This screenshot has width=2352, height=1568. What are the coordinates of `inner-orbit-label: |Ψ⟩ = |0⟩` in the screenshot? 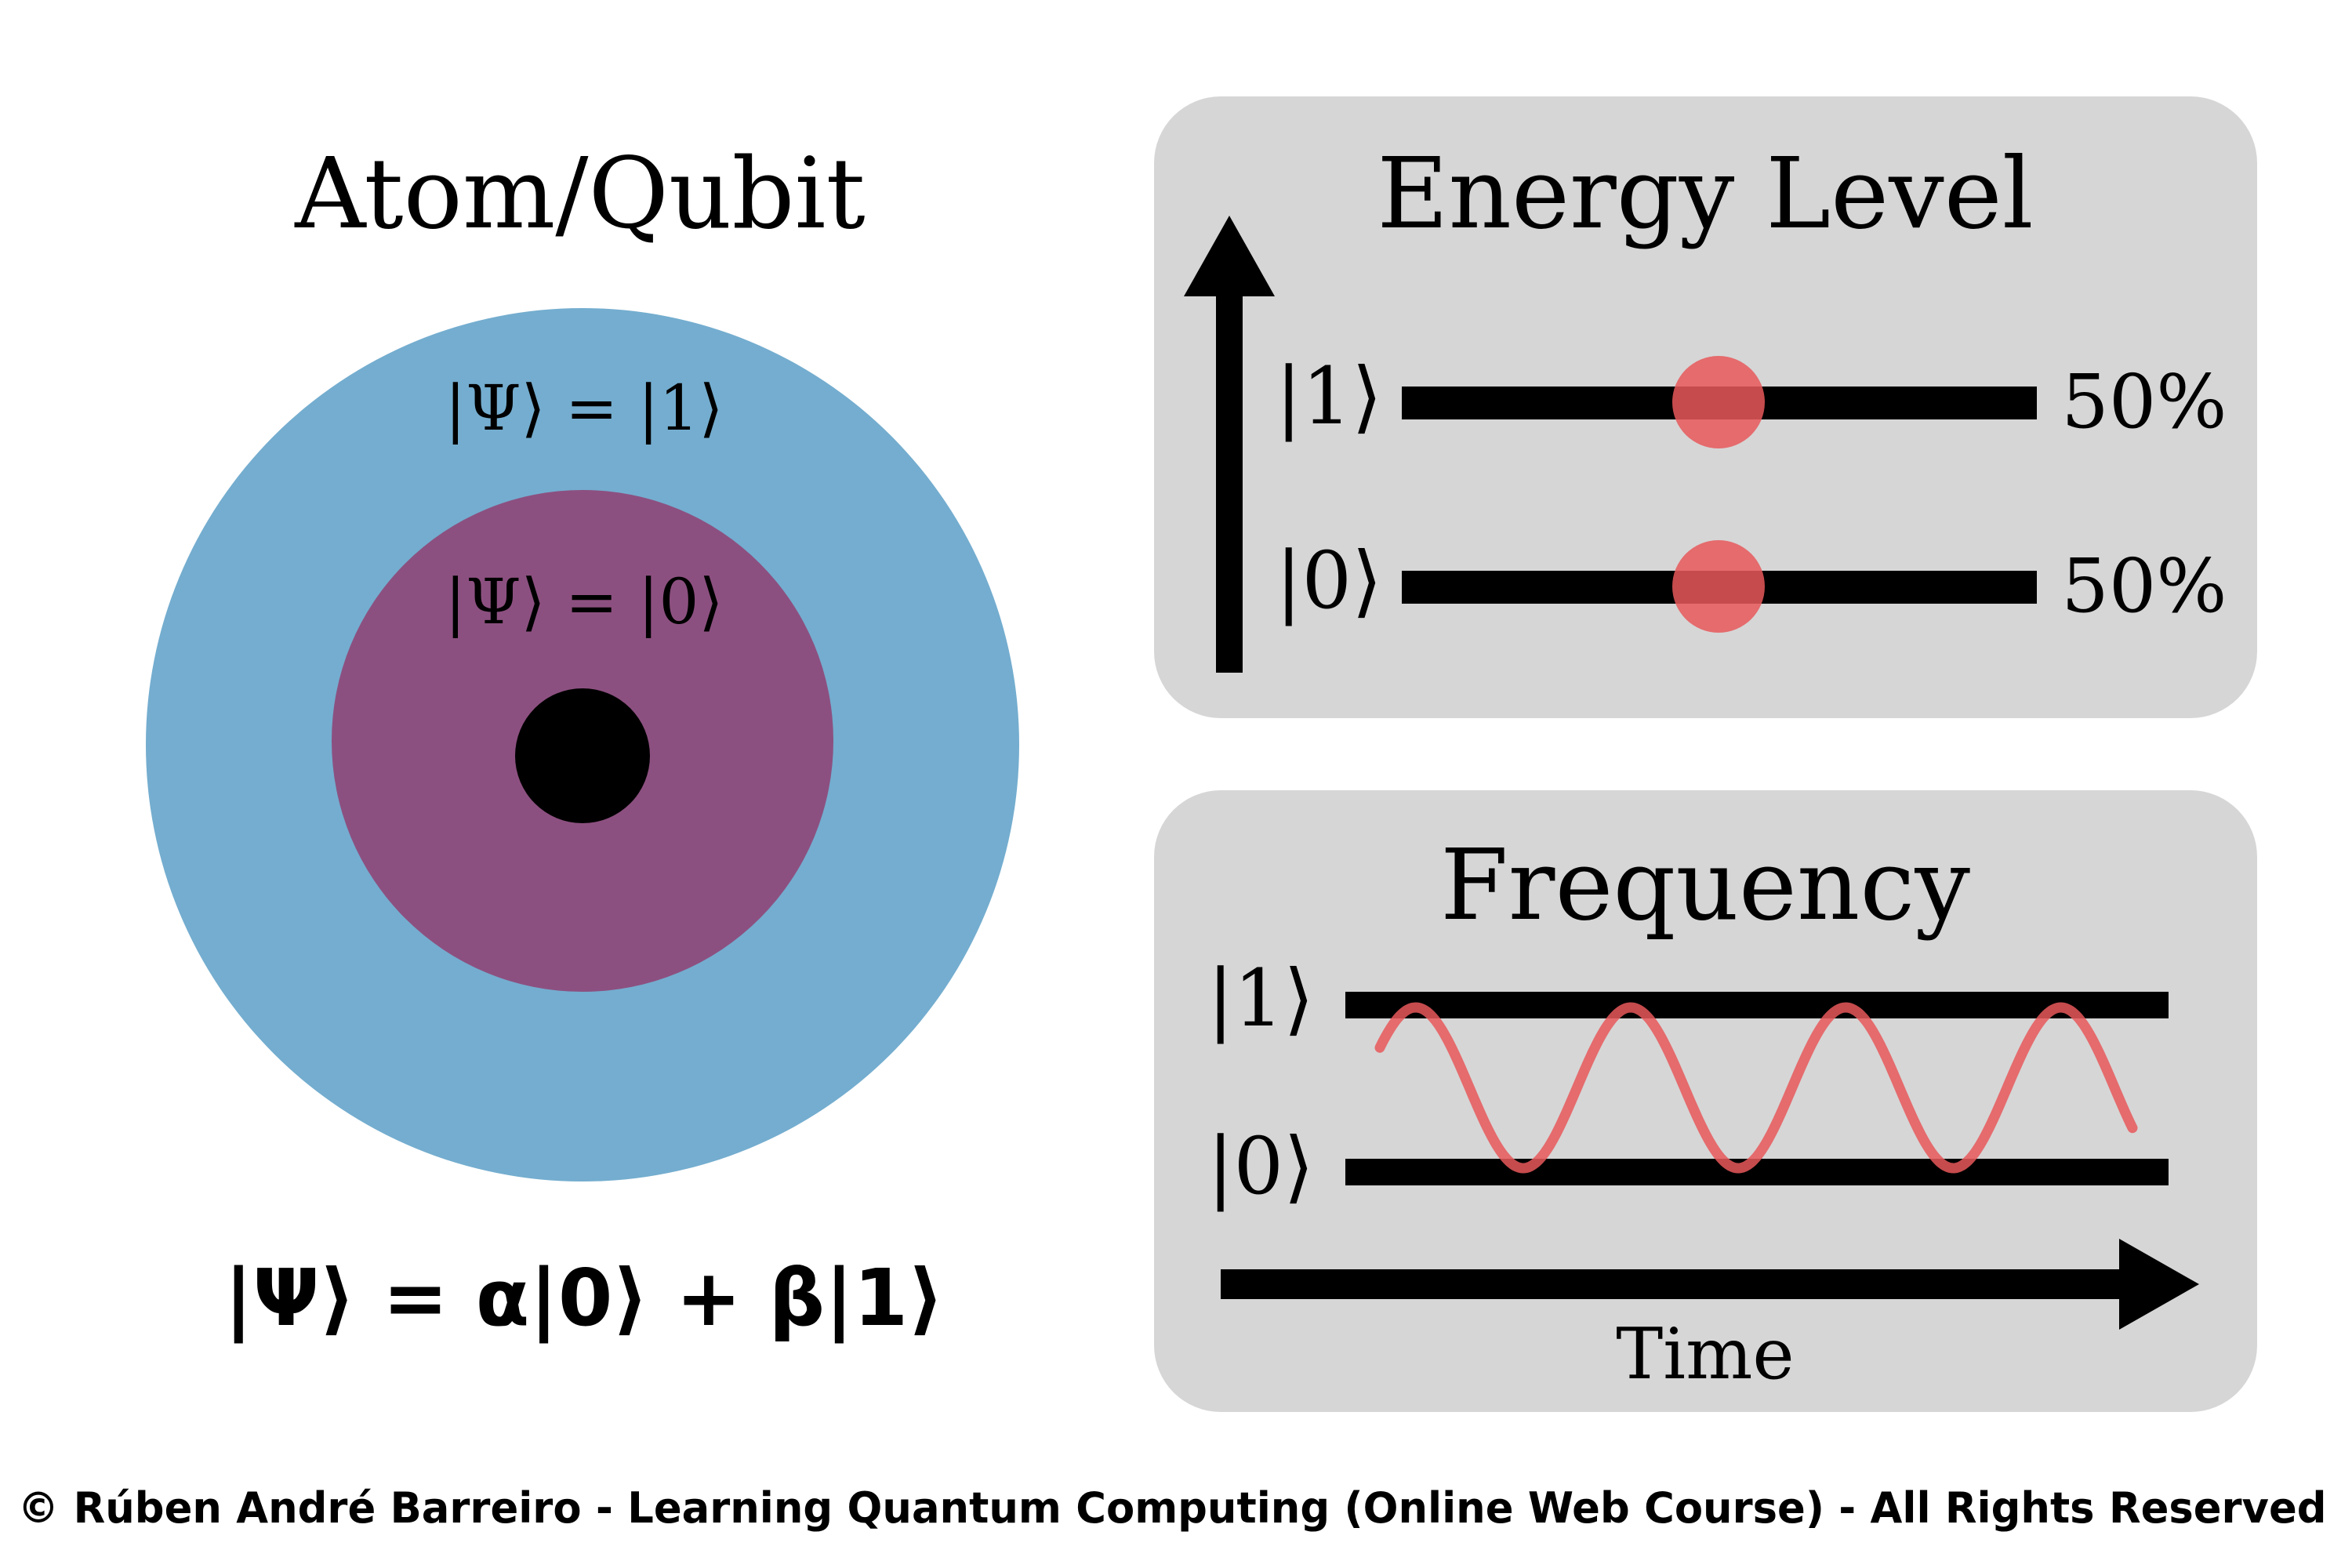 It's located at (584, 601).